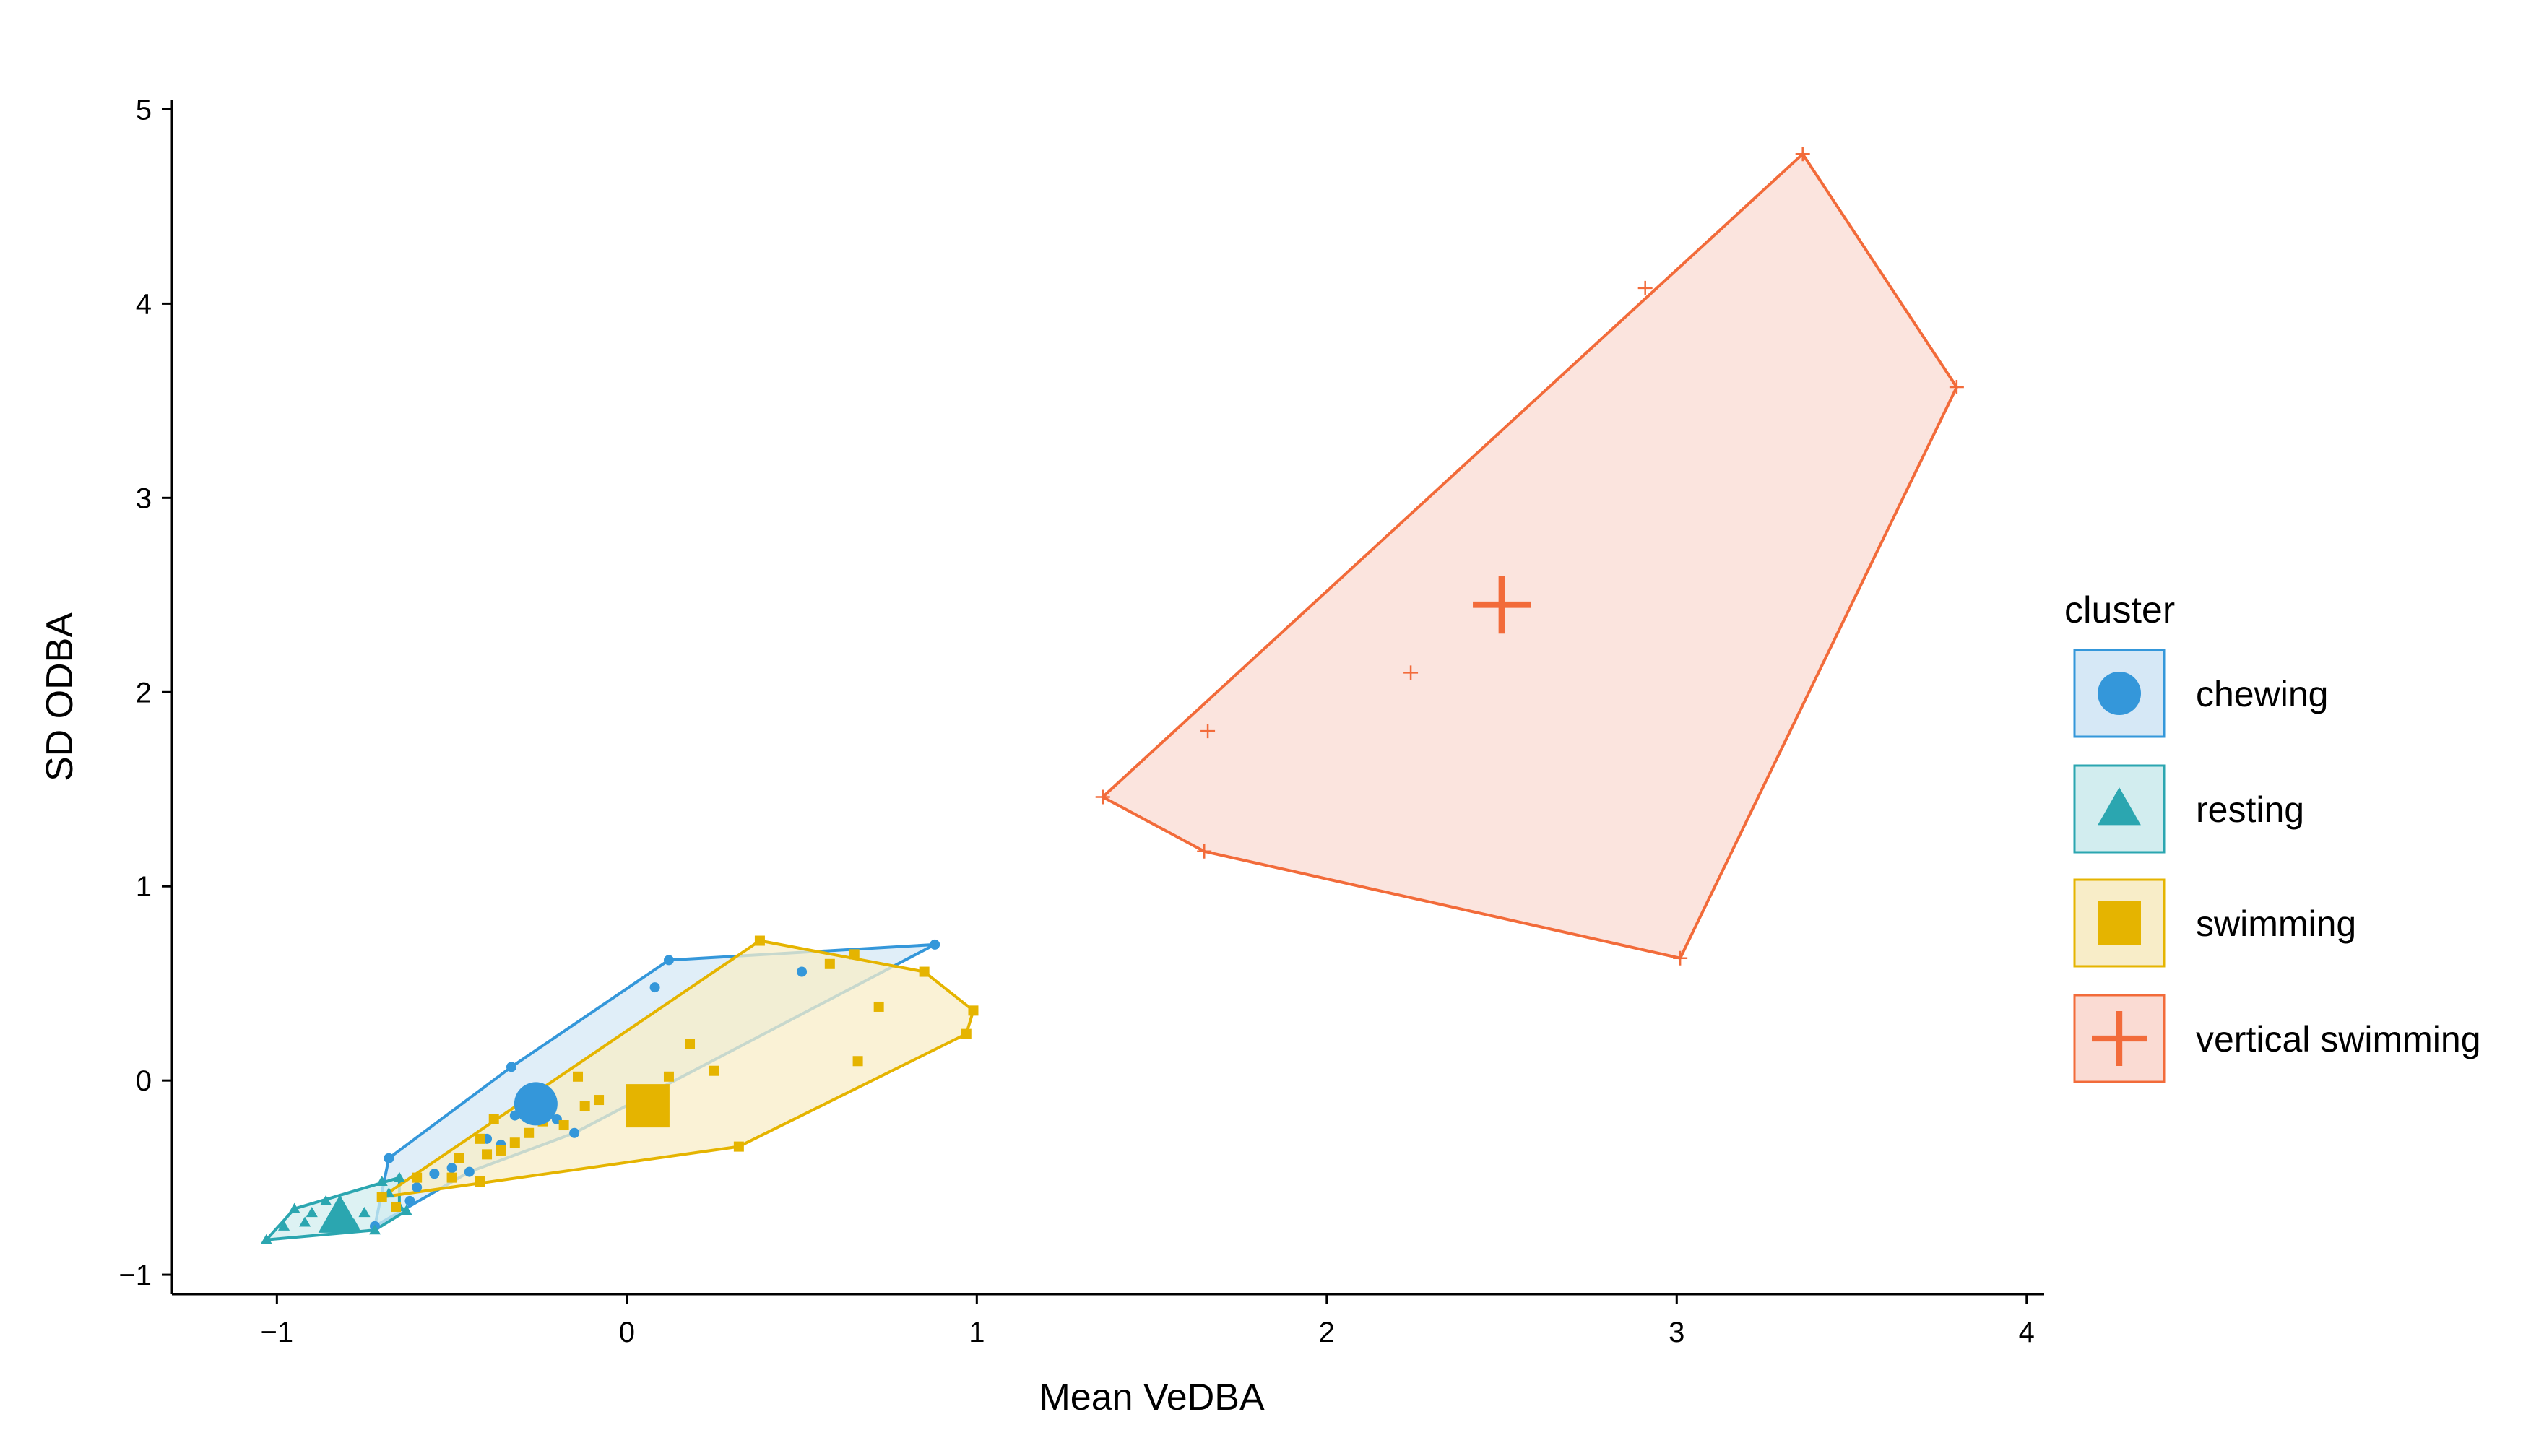  I want to click on x-axis-label: Mean VeDBA, so click(1151, 1397).